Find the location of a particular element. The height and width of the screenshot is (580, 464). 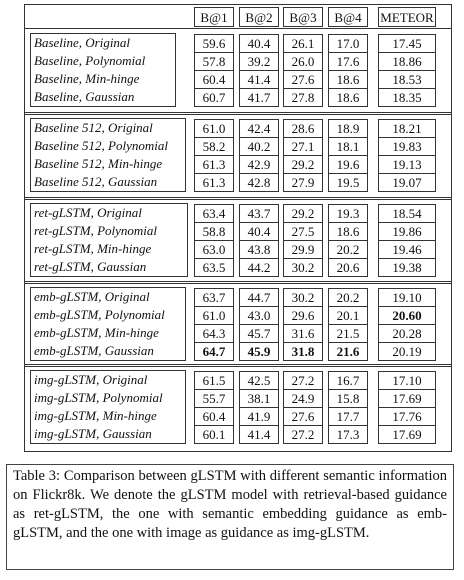

value-cell: 27.2 is located at coordinates (303, 434).